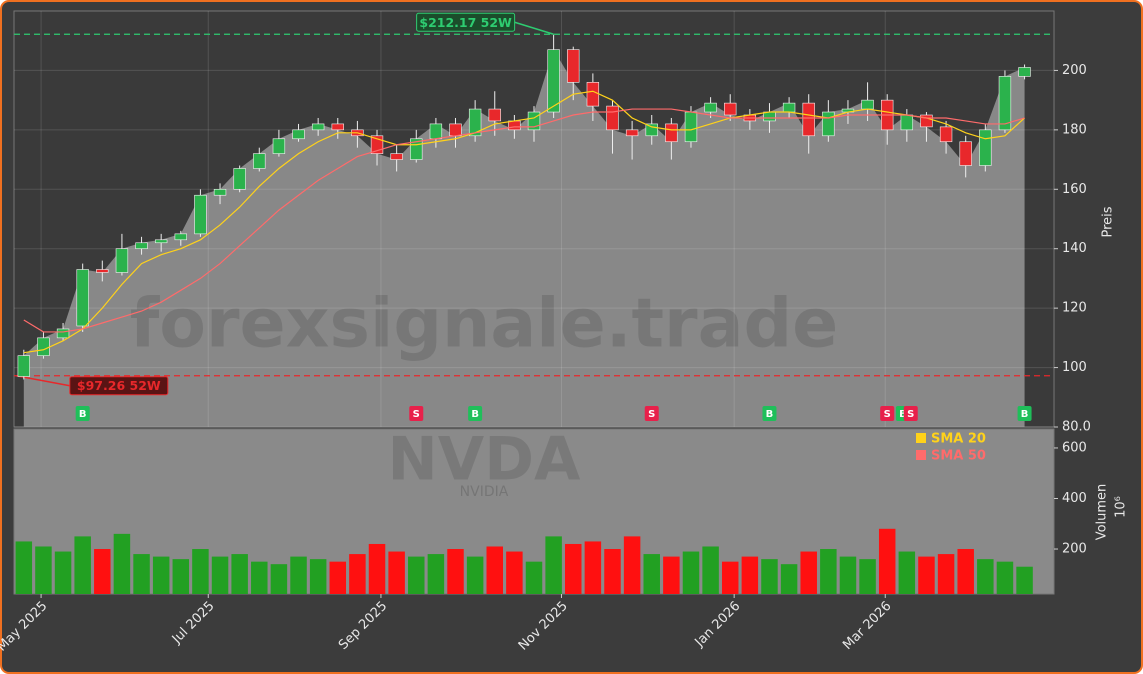 The image size is (1143, 674). Describe the element at coordinates (1076, 427) in the screenshot. I see `y-tick-label: 80.0` at that location.